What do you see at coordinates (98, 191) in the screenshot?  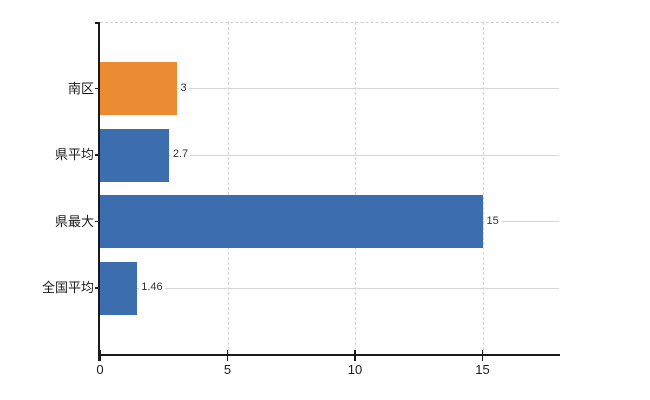 I see `y-axis-line` at bounding box center [98, 191].